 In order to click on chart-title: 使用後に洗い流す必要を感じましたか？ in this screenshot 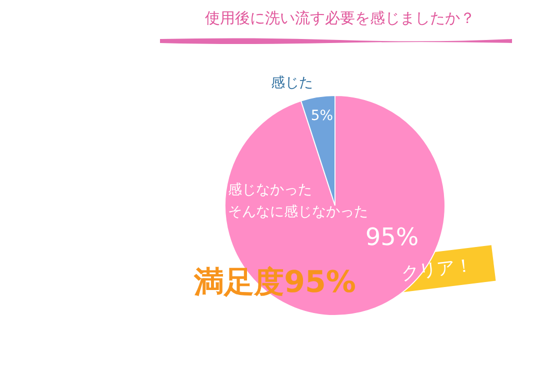, I will do `click(340, 18)`.